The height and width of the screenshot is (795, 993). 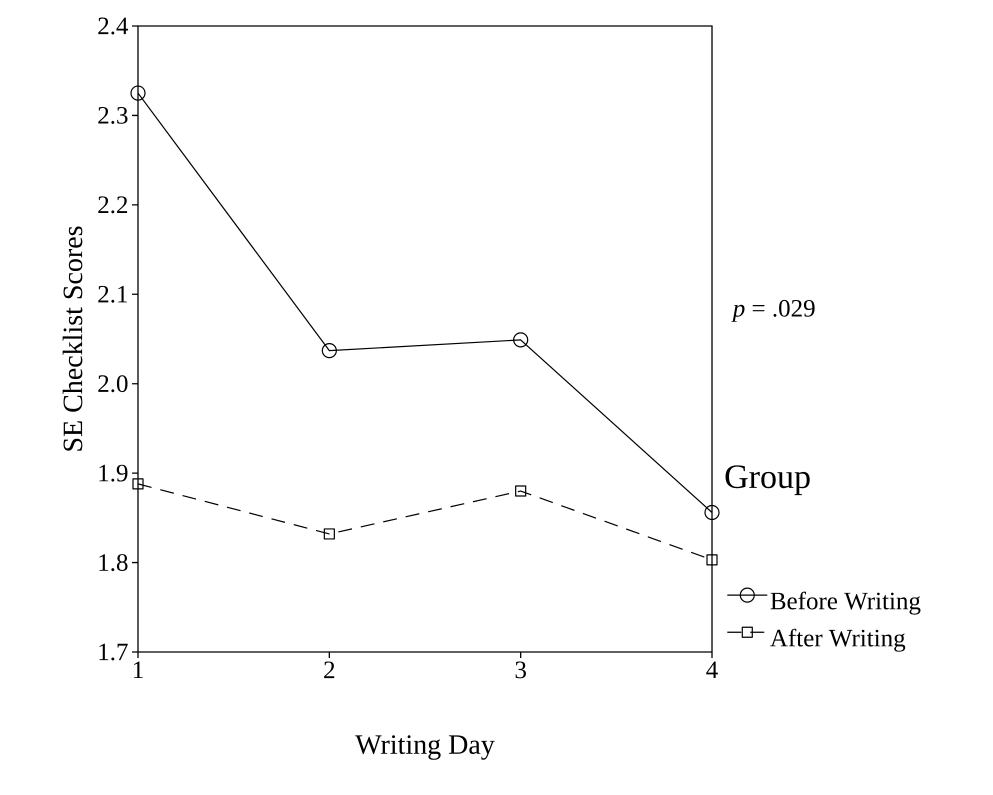 What do you see at coordinates (72, 338) in the screenshot?
I see `y-axis-title: SE Checklist Scores` at bounding box center [72, 338].